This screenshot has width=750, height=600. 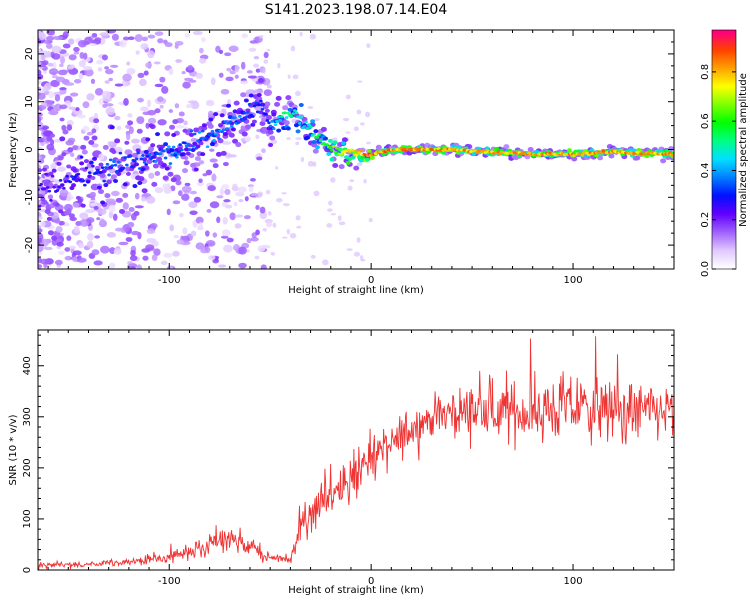 What do you see at coordinates (356, 590) in the screenshot?
I see `snr-x-label: Height of straight line (km)` at bounding box center [356, 590].